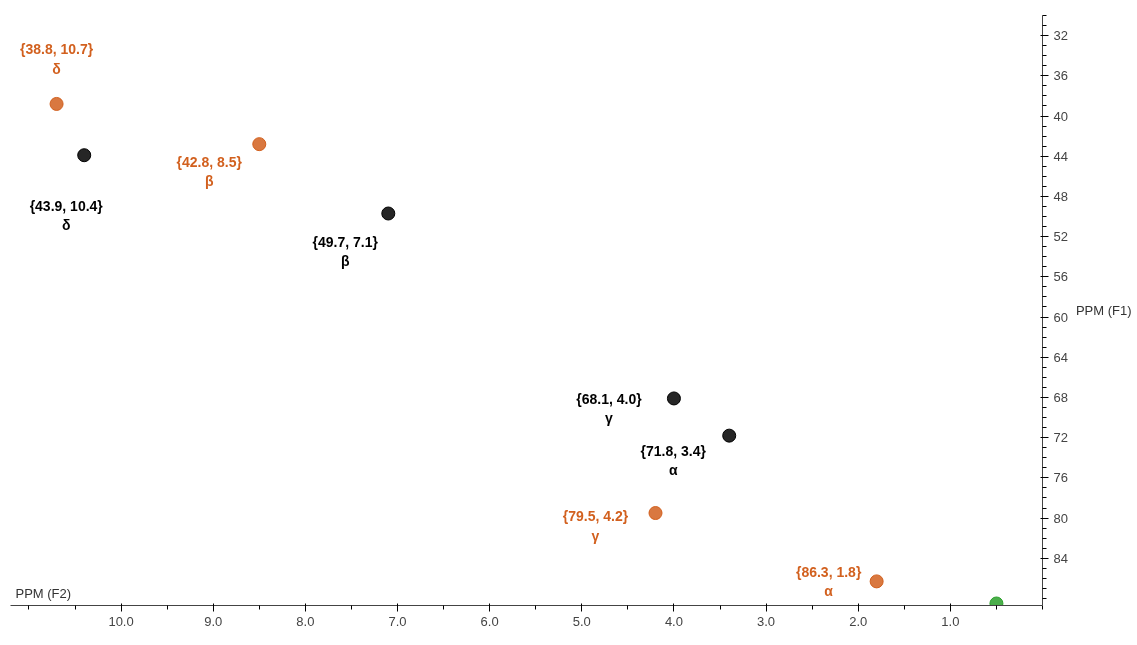 The height and width of the screenshot is (645, 1137). I want to click on x-tick-label: 8.0, so click(305, 621).